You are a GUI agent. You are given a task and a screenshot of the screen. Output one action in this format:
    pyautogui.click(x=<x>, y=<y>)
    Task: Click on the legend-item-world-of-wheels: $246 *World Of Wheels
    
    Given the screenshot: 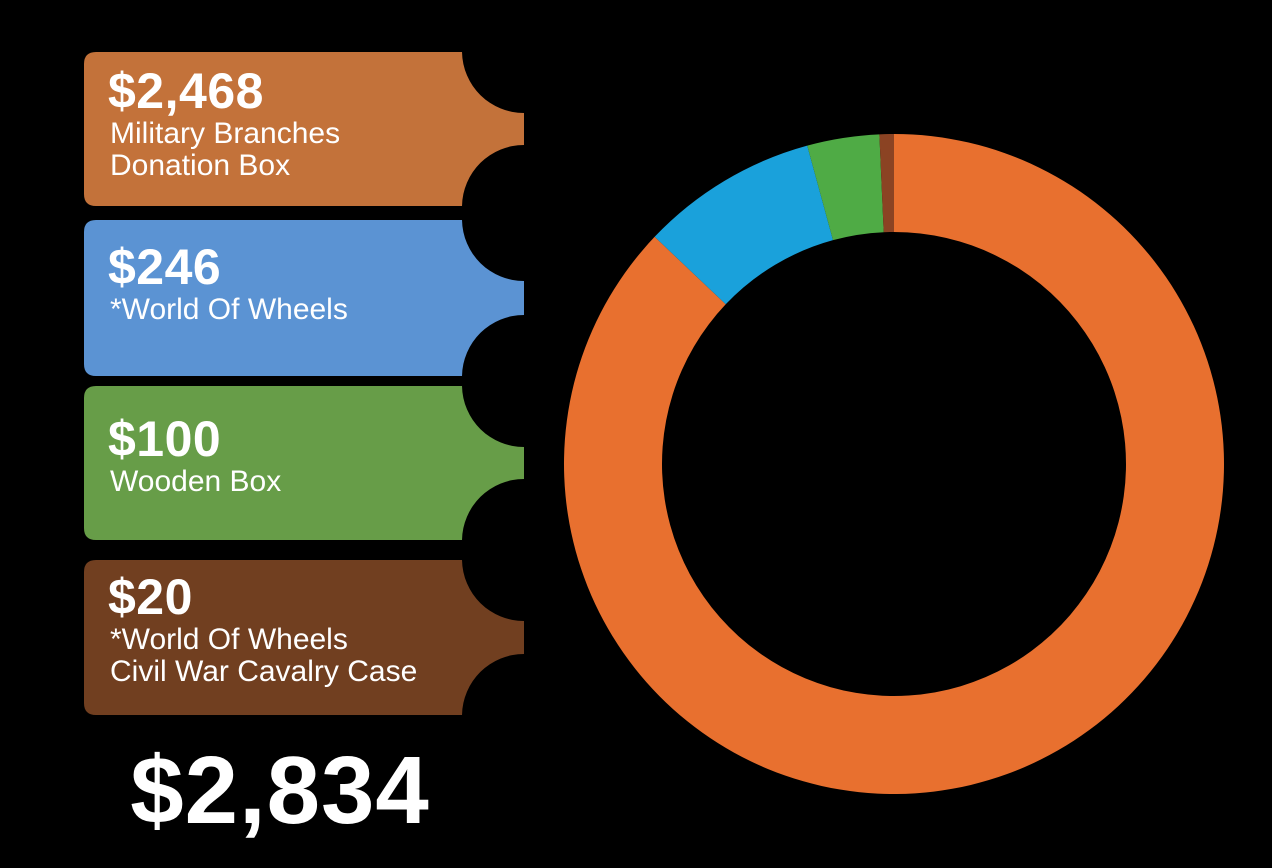 What is the action you would take?
    pyautogui.click(x=274, y=283)
    